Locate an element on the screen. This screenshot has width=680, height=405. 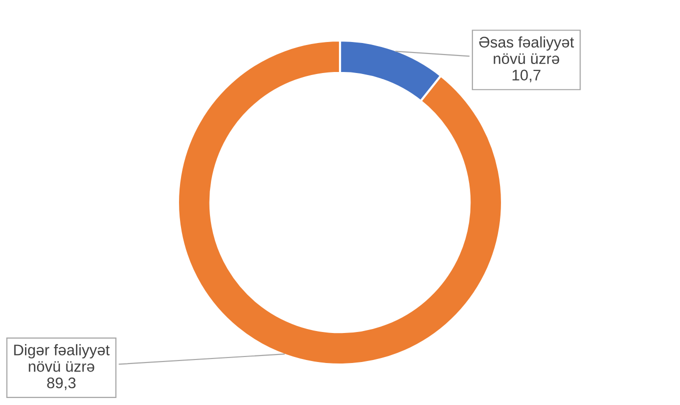
data-label: 89,3 is located at coordinates (61, 383).